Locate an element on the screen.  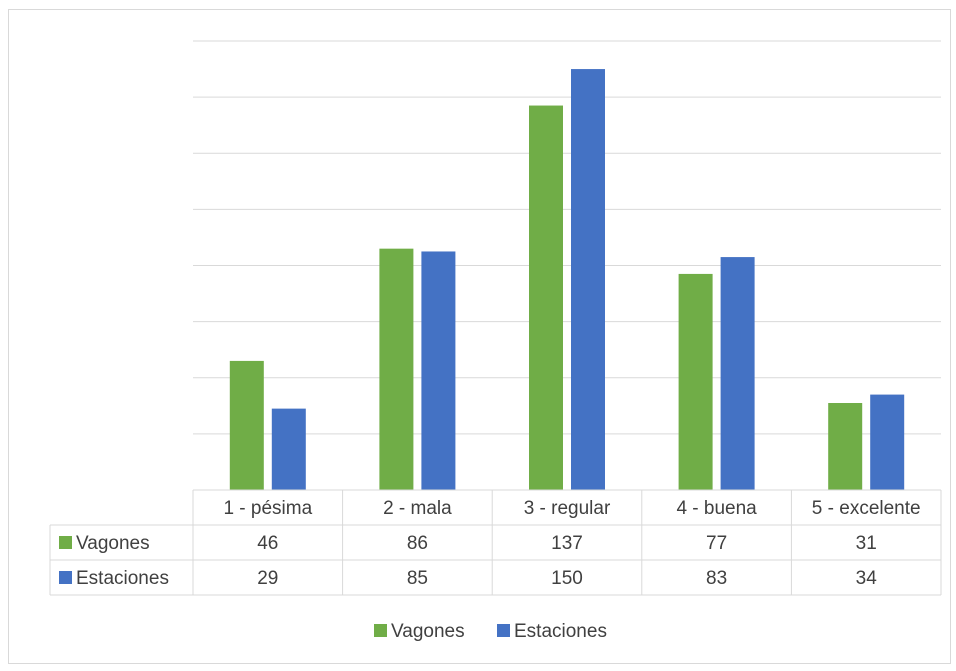
data-value: 137 is located at coordinates (567, 543).